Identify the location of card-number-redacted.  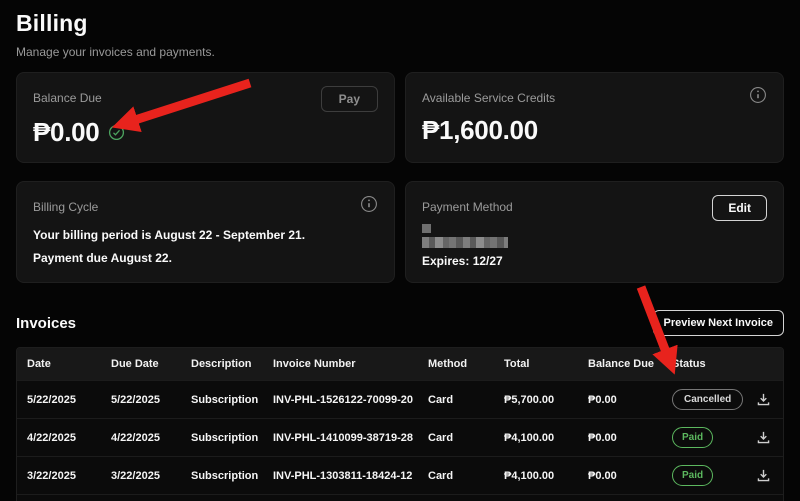
(465, 242).